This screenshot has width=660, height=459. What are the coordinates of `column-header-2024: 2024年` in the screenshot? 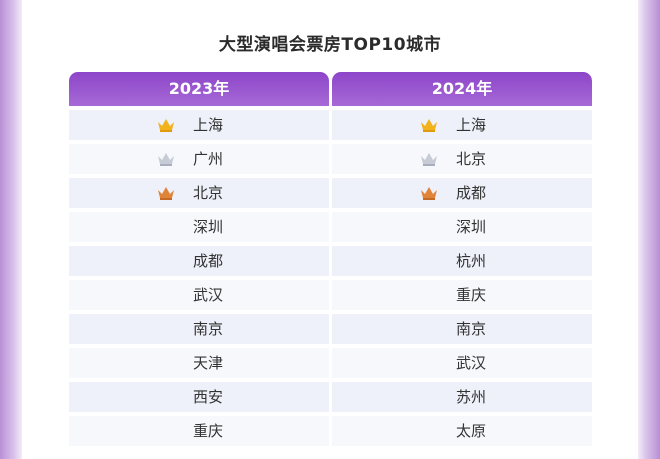 It's located at (462, 89).